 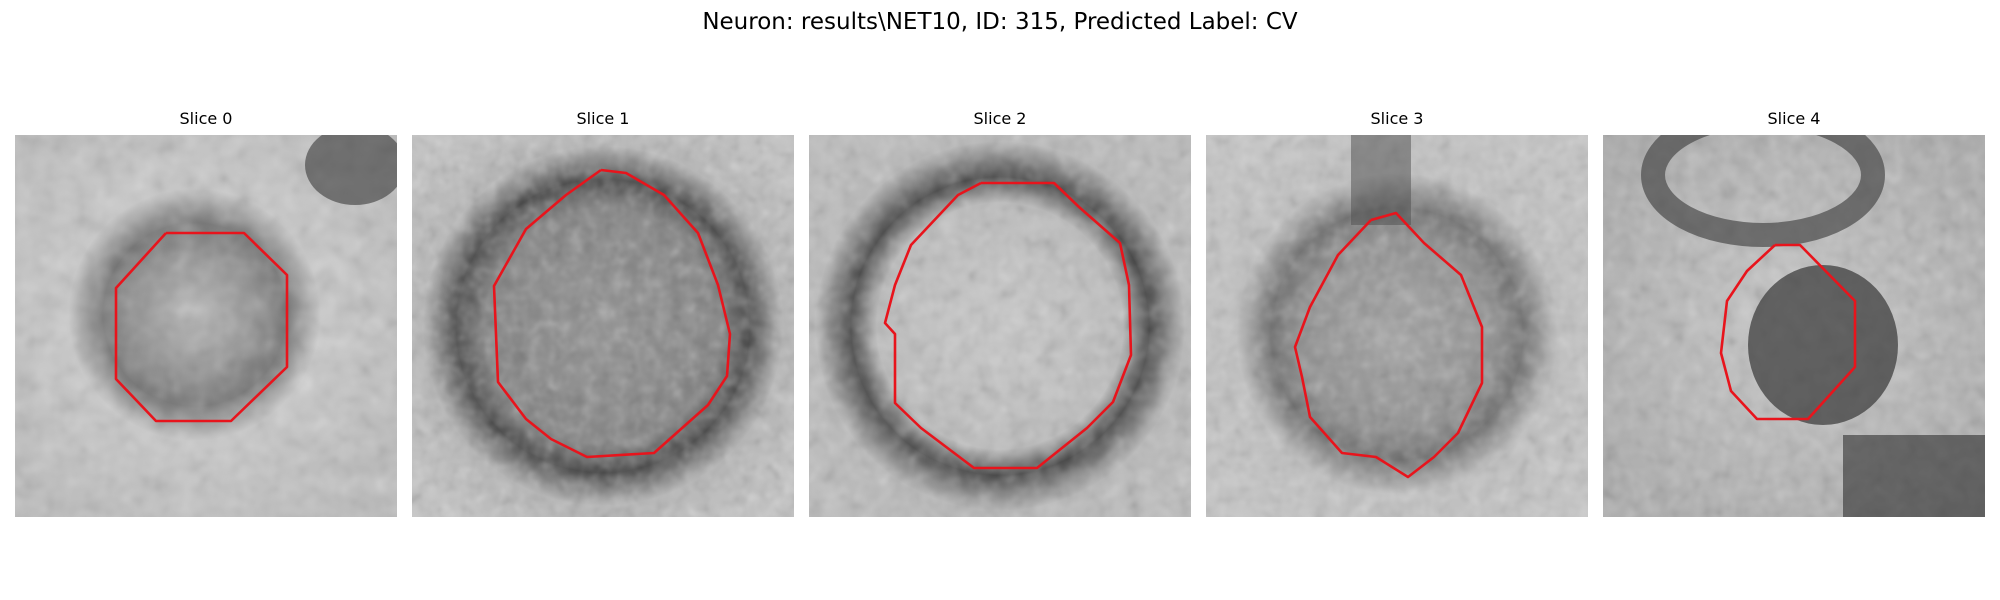 I want to click on slice-panel-4: Slice 4, so click(x=1794, y=314).